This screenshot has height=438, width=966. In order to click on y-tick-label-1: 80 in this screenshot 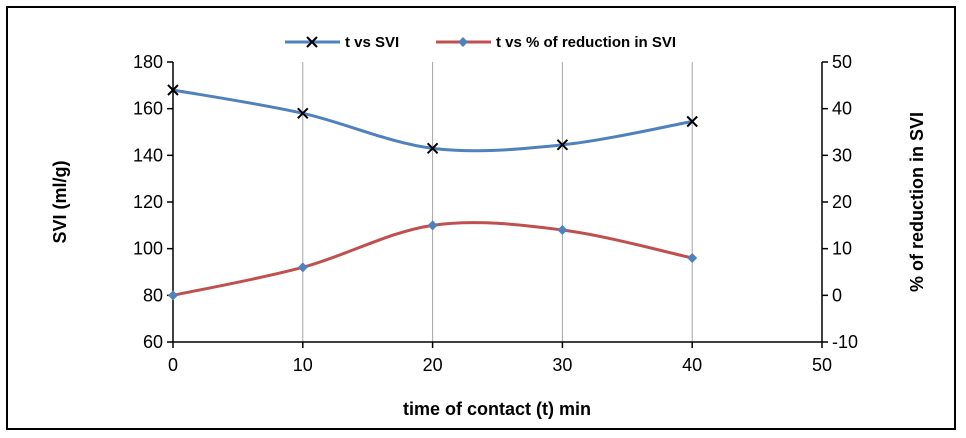, I will do `click(153, 295)`.